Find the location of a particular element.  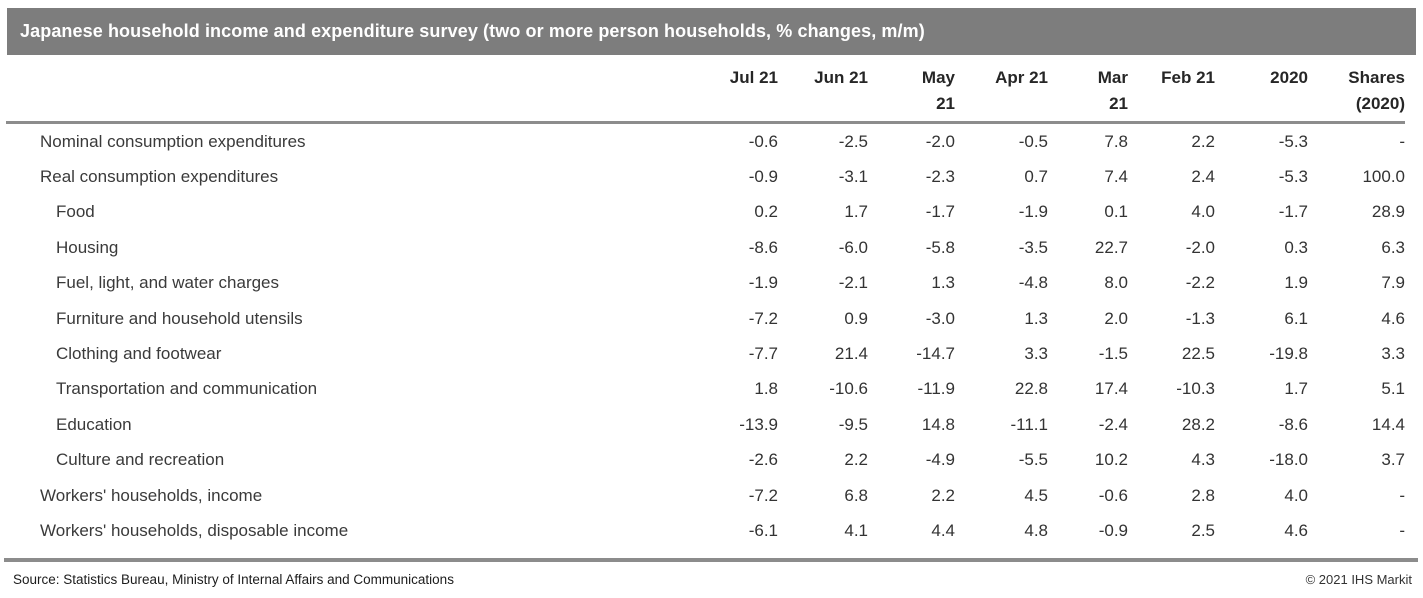

table-cell: 4.3 is located at coordinates (1203, 460).